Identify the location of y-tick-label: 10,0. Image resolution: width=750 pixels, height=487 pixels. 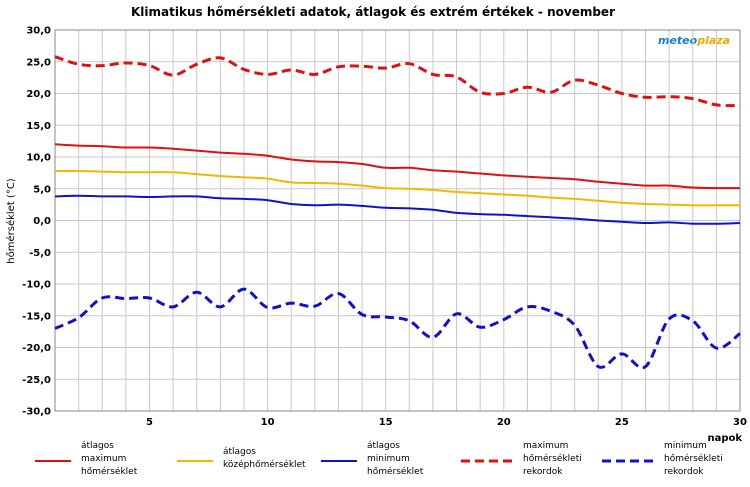
(38, 158).